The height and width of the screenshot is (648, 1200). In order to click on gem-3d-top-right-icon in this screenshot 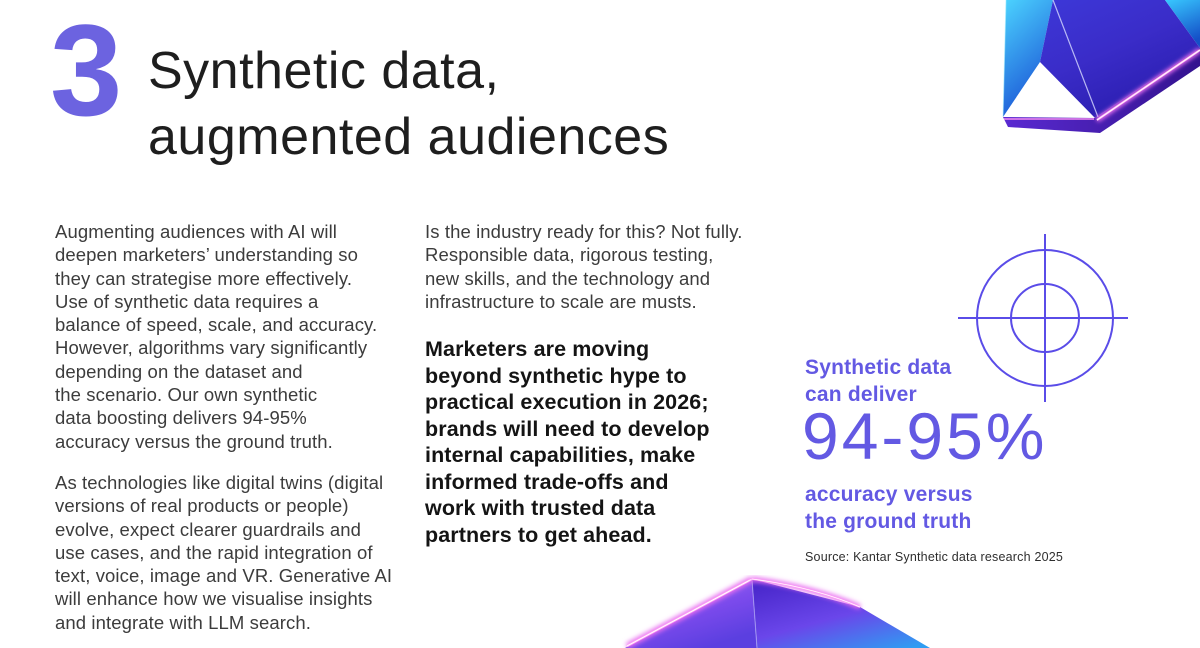, I will do `click(1101, 66)`.